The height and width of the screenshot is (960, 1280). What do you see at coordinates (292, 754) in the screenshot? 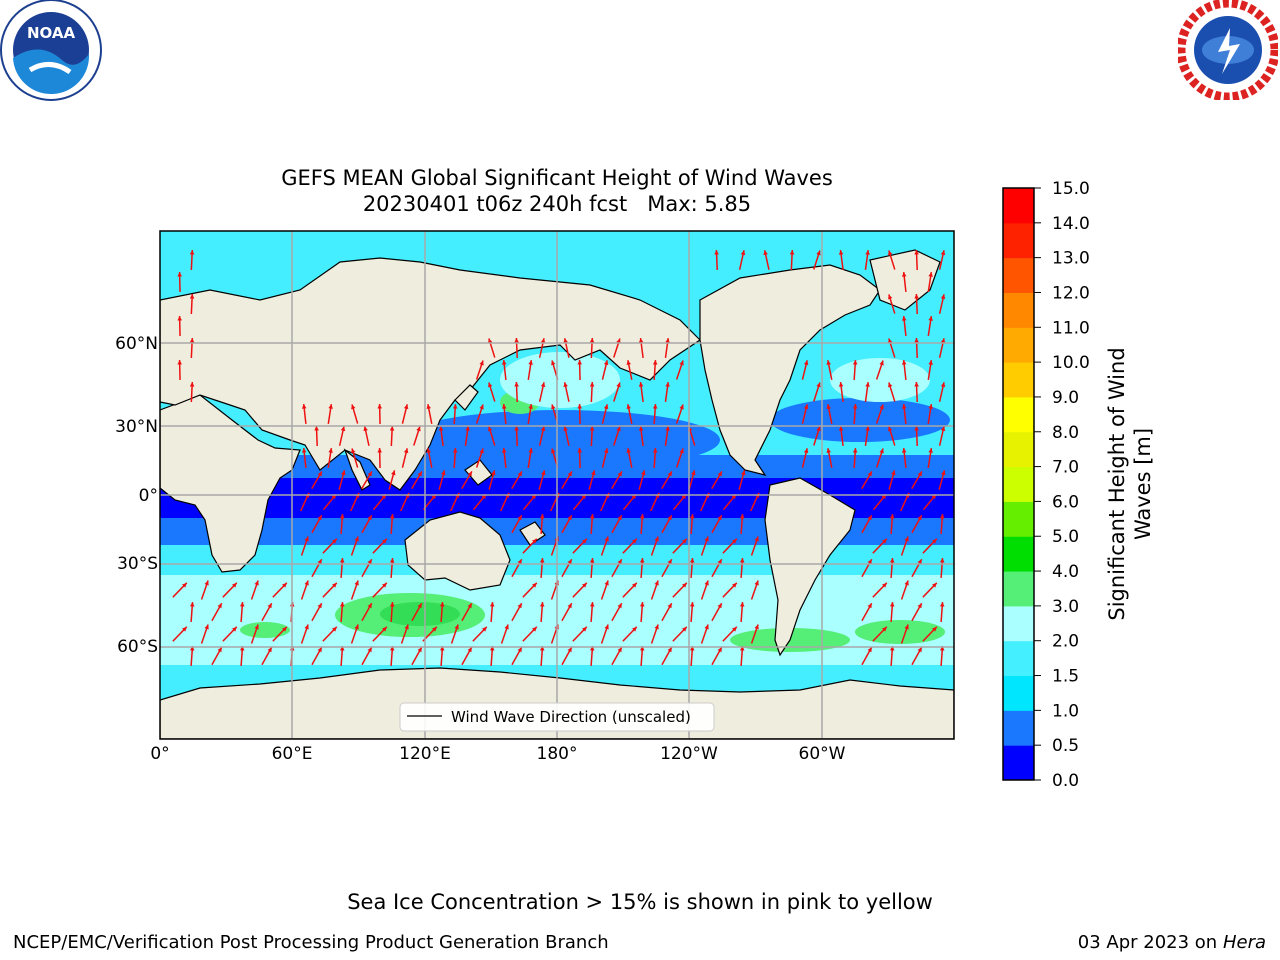
I see `lon-label: 60°E` at bounding box center [292, 754].